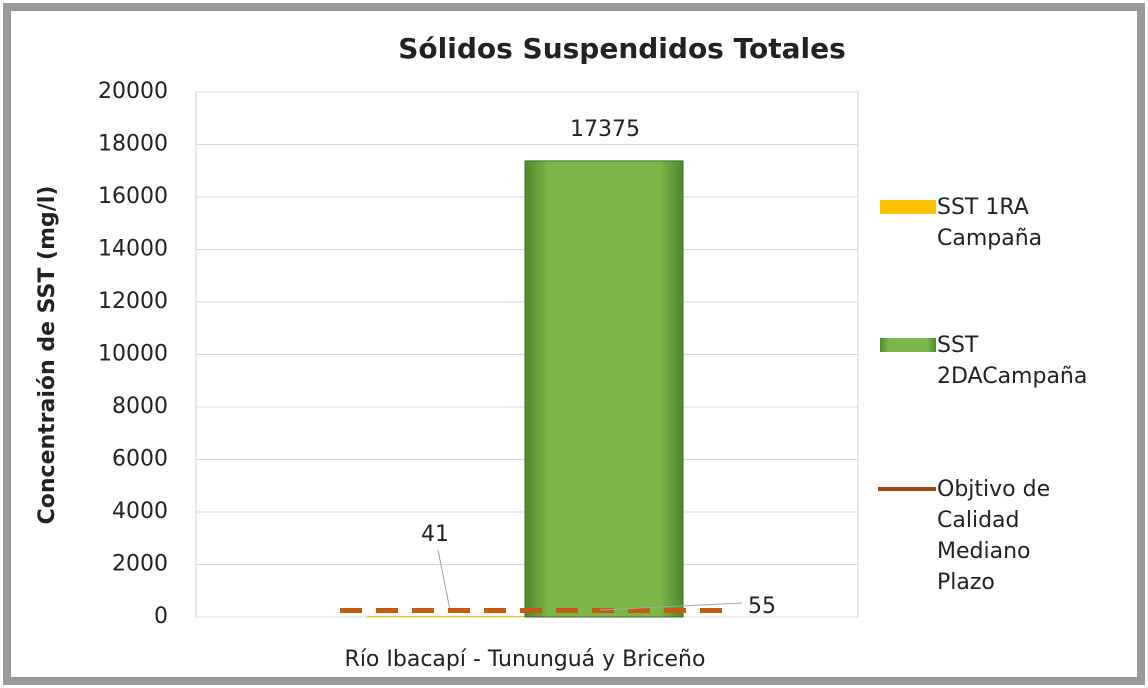  Describe the element at coordinates (133, 249) in the screenshot. I see `y-tick-label: 14000` at that location.